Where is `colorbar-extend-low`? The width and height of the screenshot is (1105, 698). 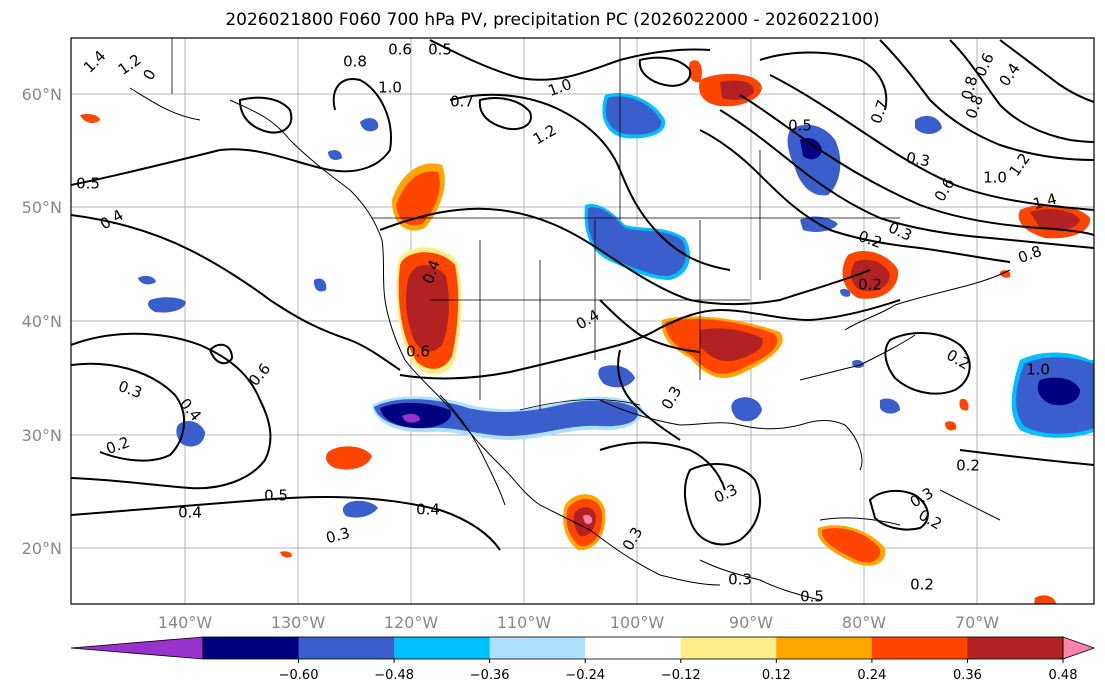 colorbar-extend-low is located at coordinates (137, 648).